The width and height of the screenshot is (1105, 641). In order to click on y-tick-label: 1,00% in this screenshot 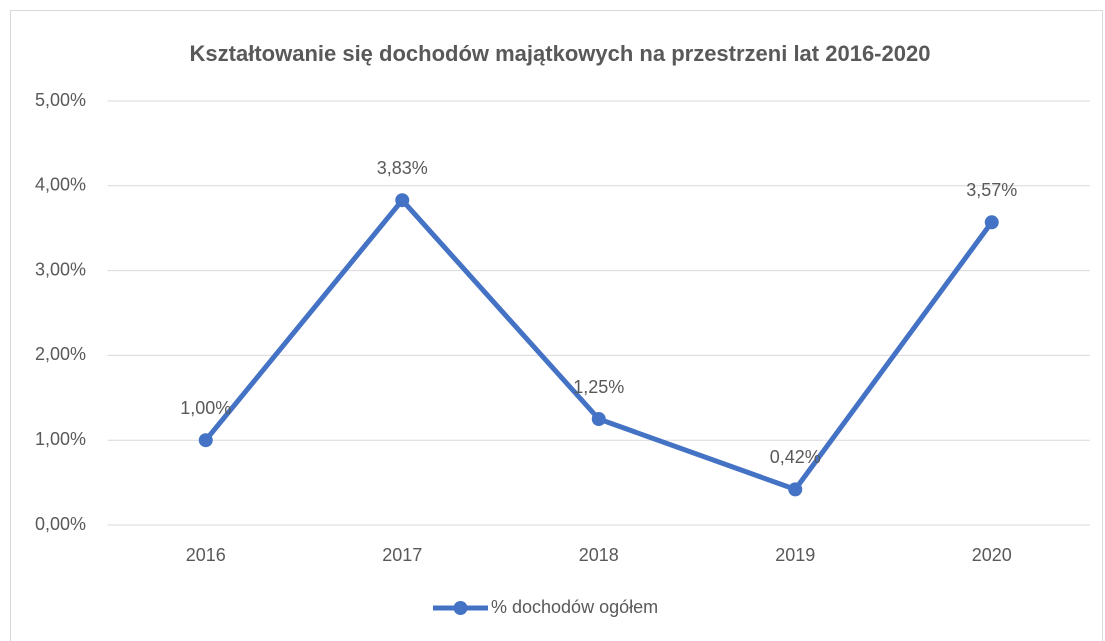, I will do `click(60, 439)`.